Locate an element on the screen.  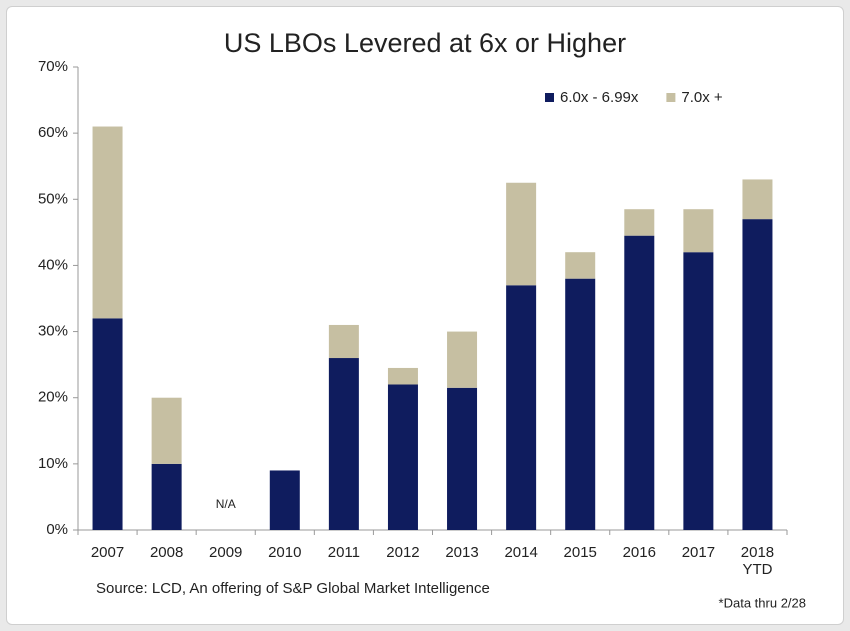
annotation: N/A is located at coordinates (226, 504).